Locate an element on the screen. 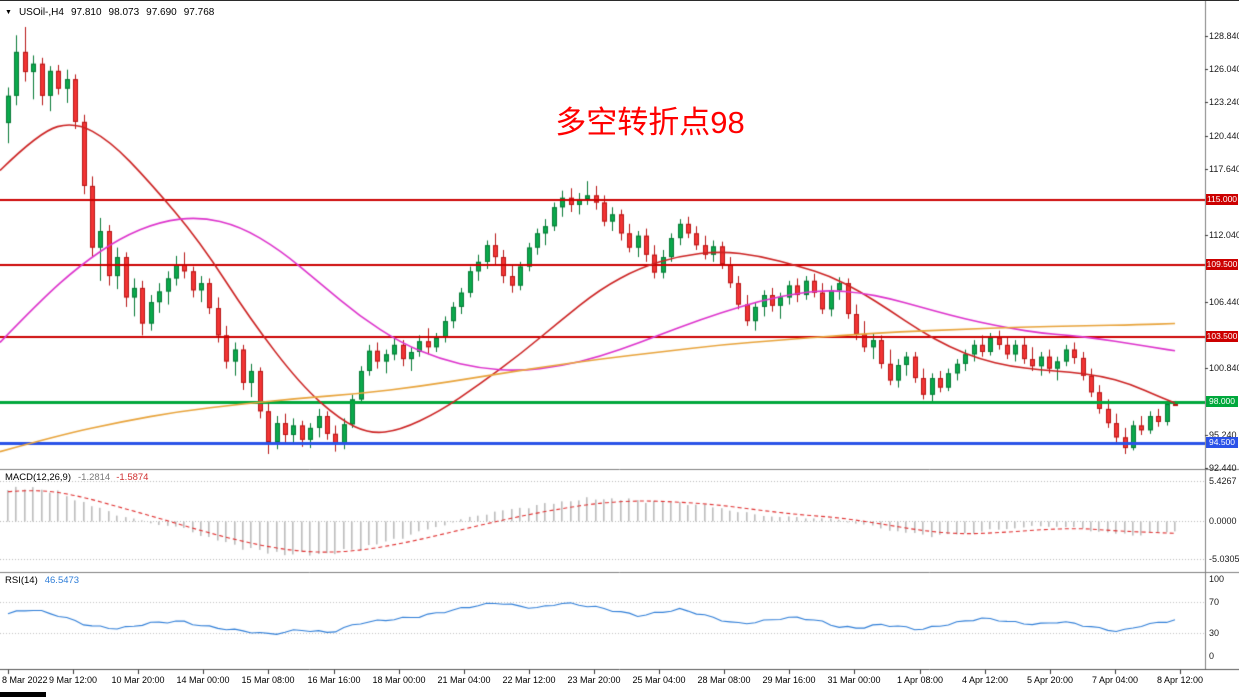 The image size is (1239, 697). time-tick-label: 8 Mar 2022 is located at coordinates (25, 680).